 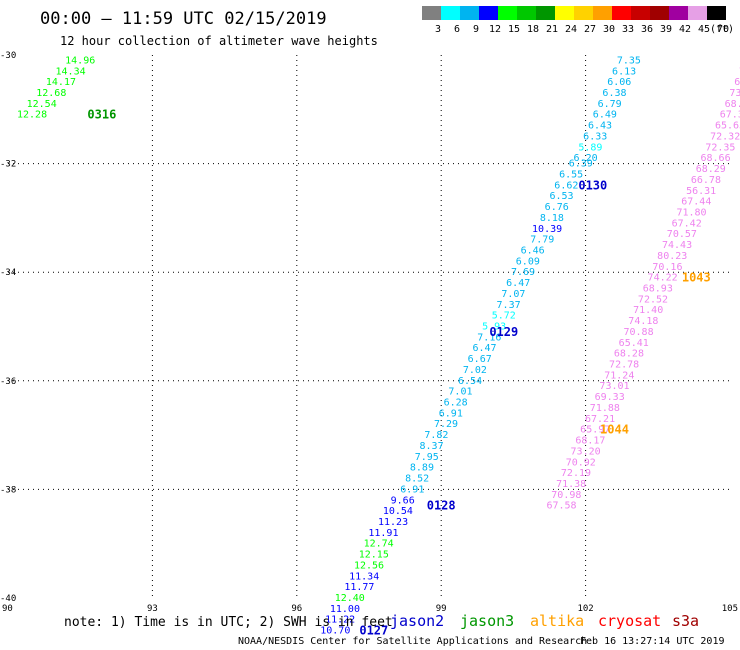 What do you see at coordinates (696, 278) in the screenshot?
I see `pass-label: 1043` at bounding box center [696, 278].